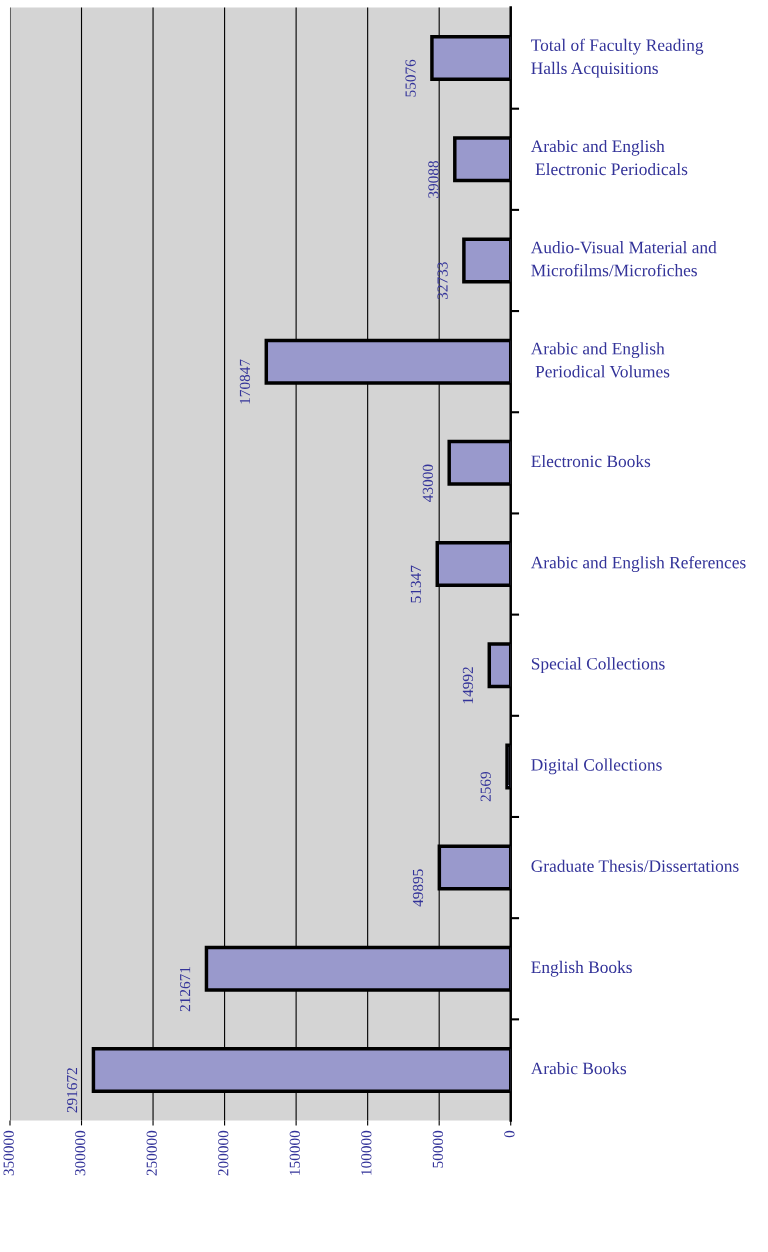 Image resolution: width=768 pixels, height=1252 pixels. What do you see at coordinates (410, 78) in the screenshot?
I see `data-label: 55076` at bounding box center [410, 78].